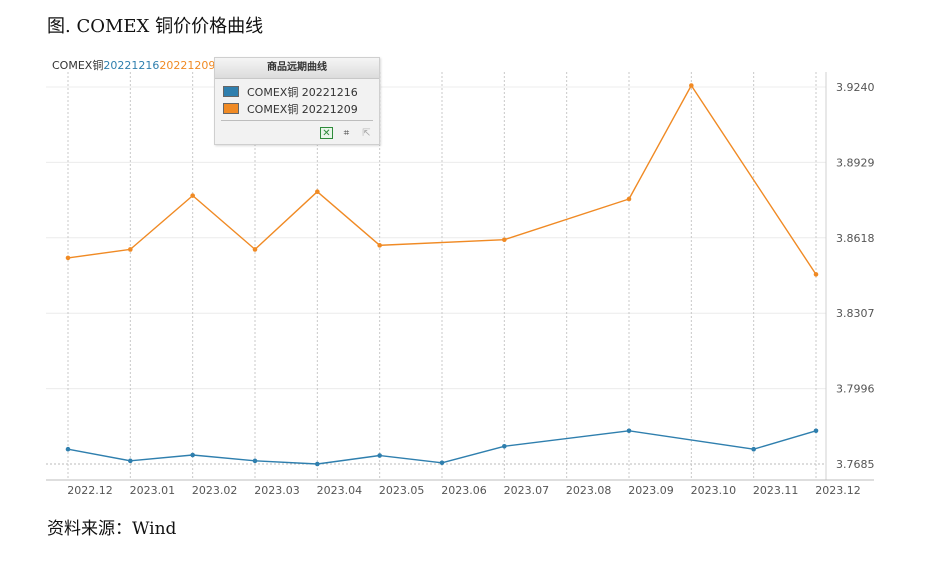 This screenshot has height=563, width=939. I want to click on figure-title: 图. COMEX 铜价价格曲线, so click(155, 26).